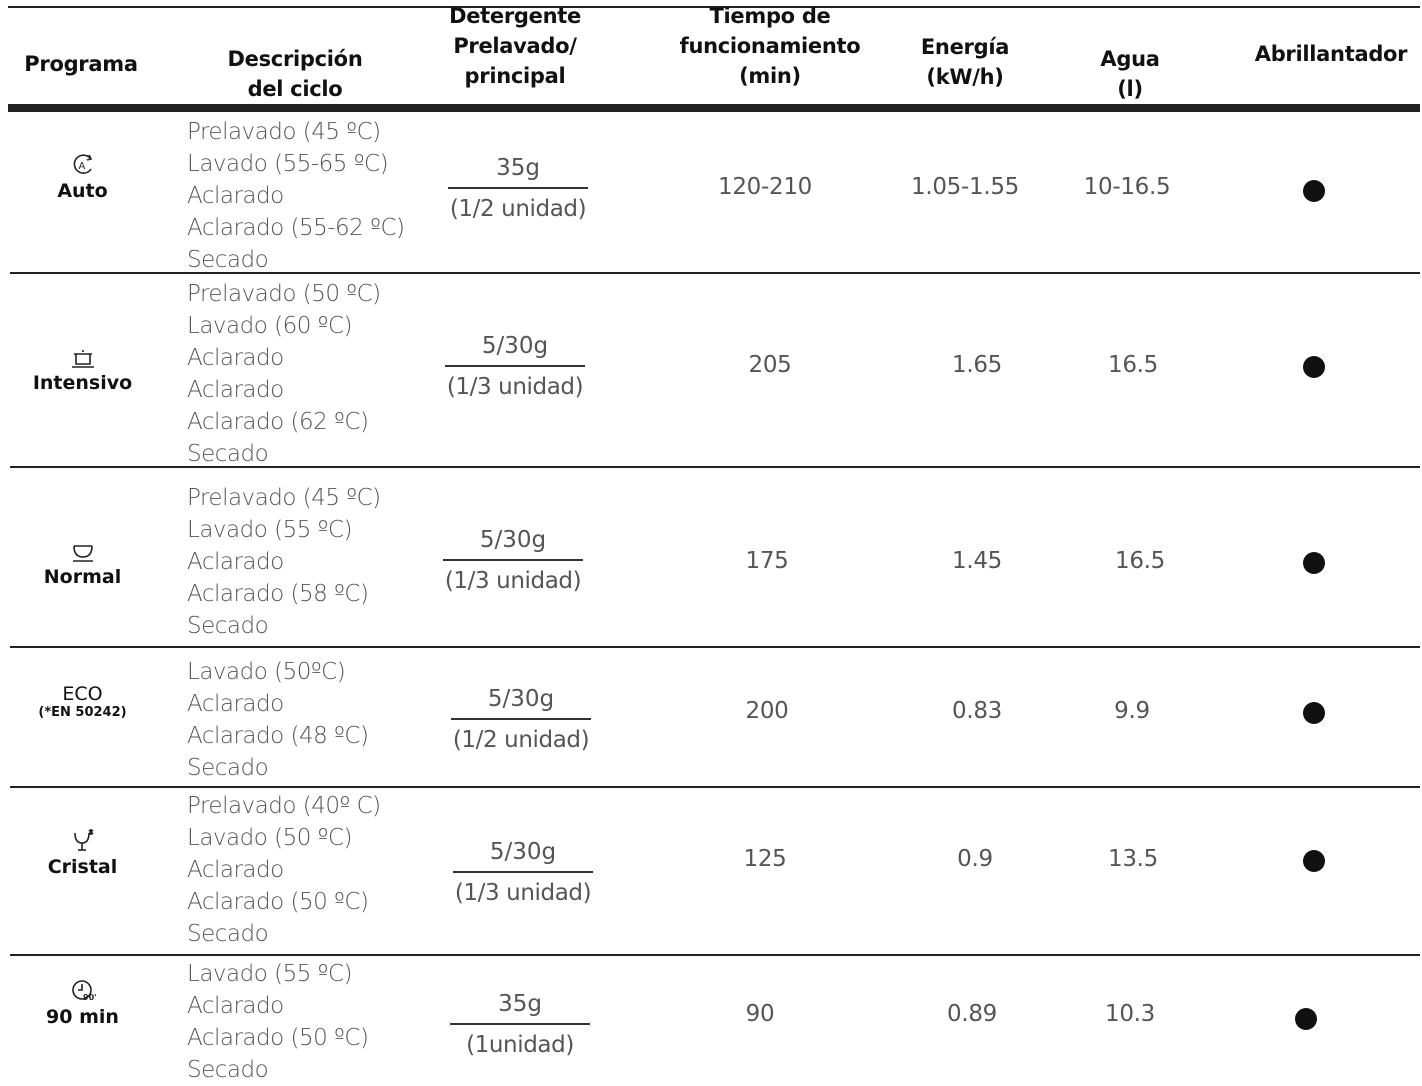  What do you see at coordinates (965, 187) in the screenshot?
I see `energy-value: 1.05-1.55` at bounding box center [965, 187].